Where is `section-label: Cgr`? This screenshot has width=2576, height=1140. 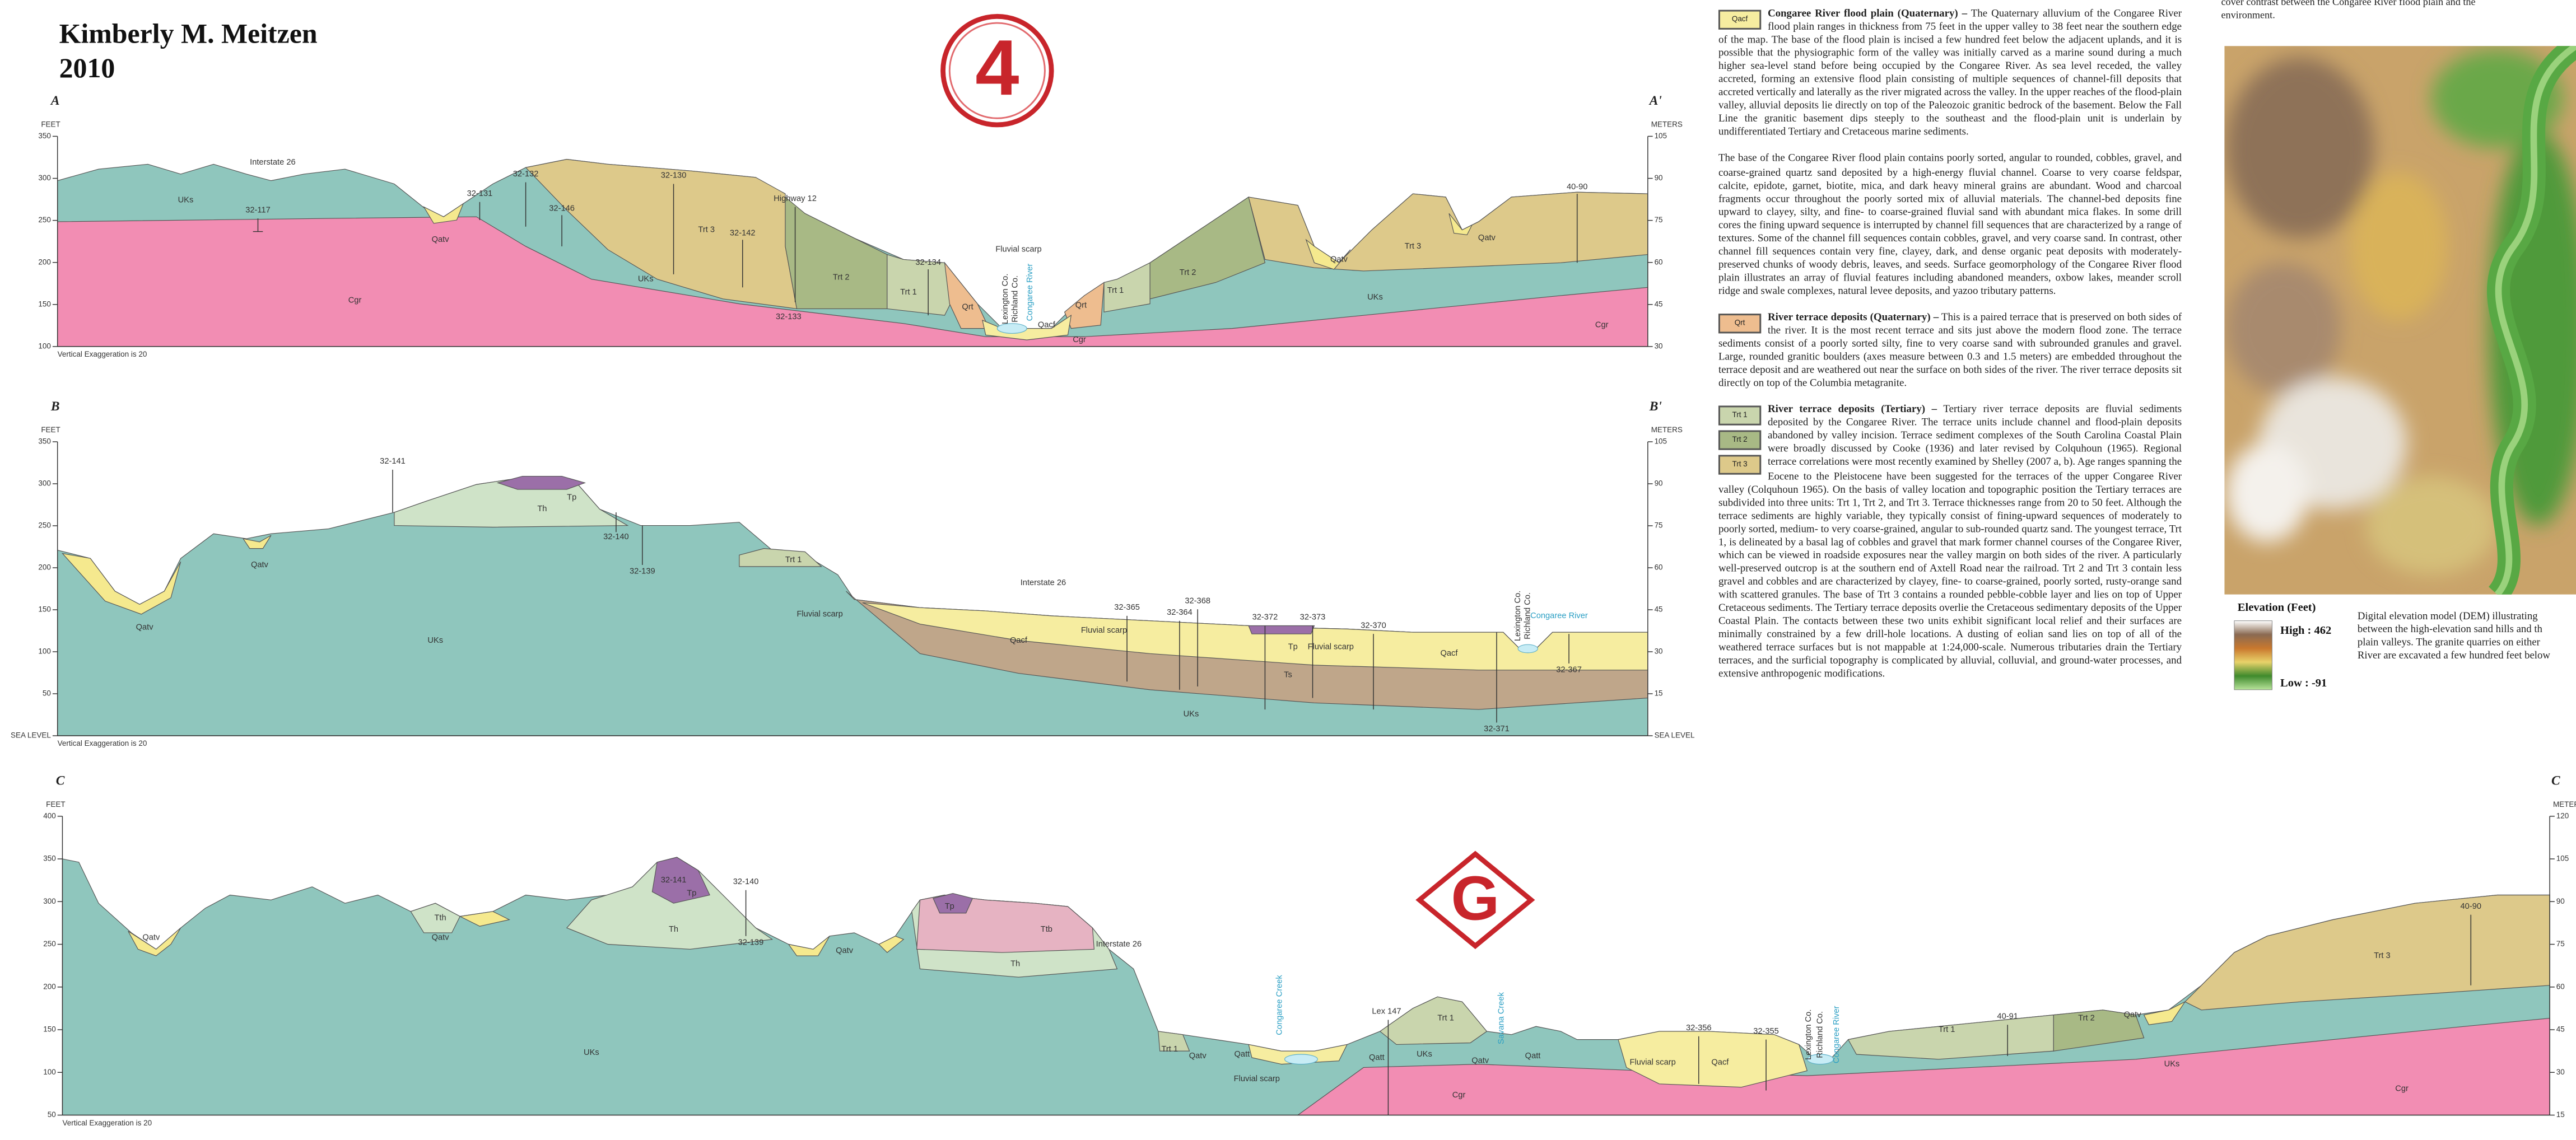
section-label: Cgr is located at coordinates (1459, 1096).